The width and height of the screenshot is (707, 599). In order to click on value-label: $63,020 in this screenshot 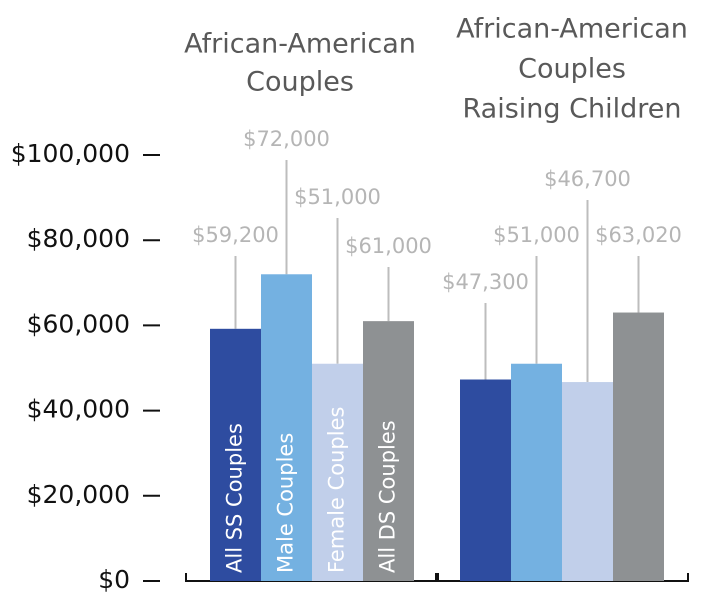, I will do `click(638, 235)`.